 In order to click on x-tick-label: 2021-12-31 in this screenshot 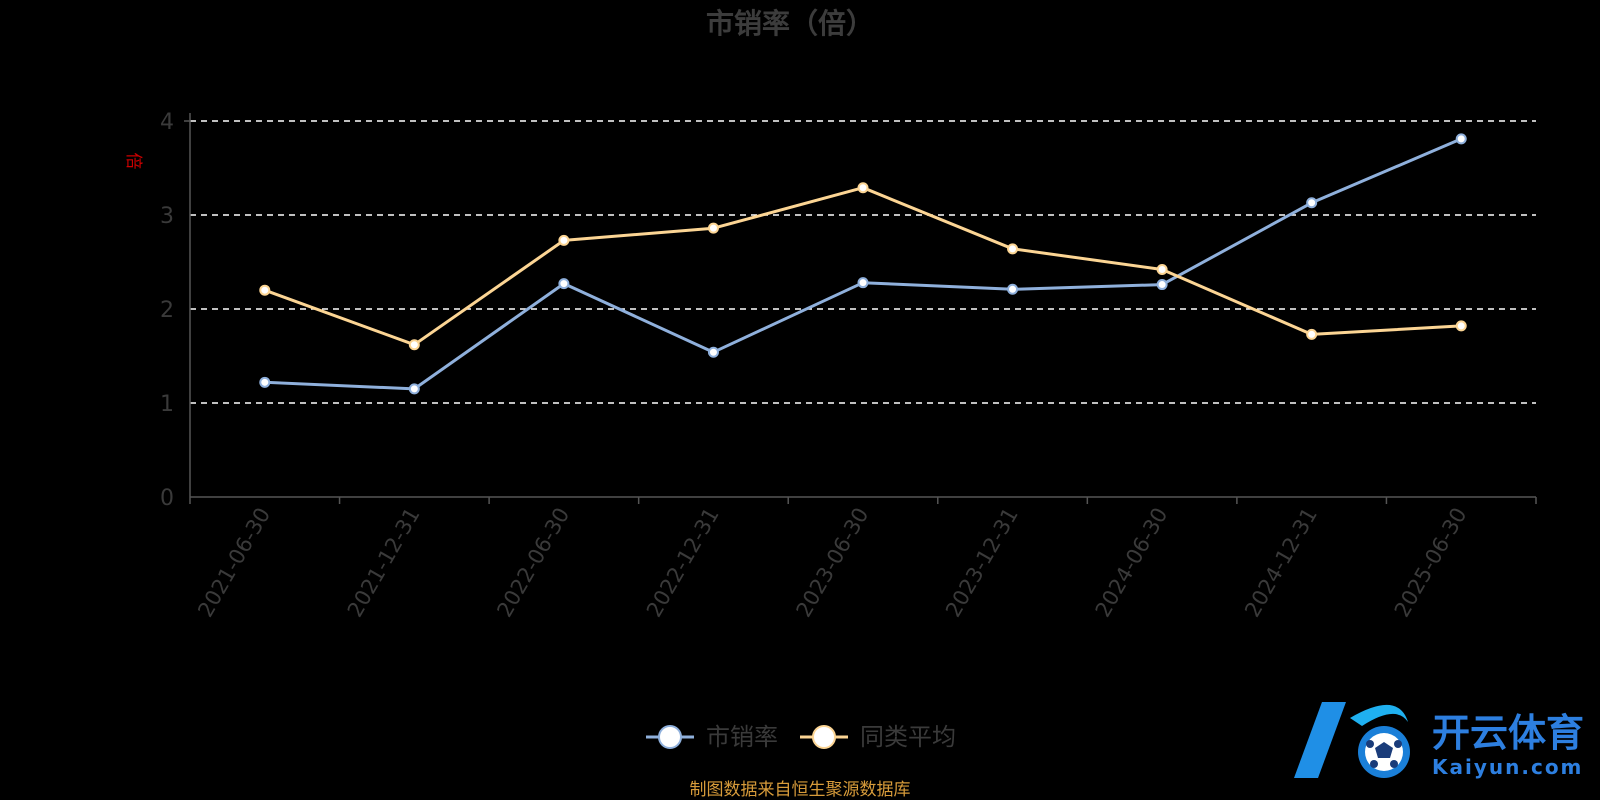, I will do `click(384, 563)`.